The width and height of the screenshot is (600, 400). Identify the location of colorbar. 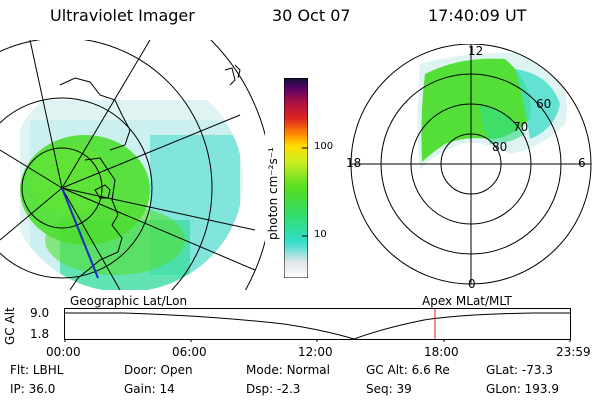
(296, 178).